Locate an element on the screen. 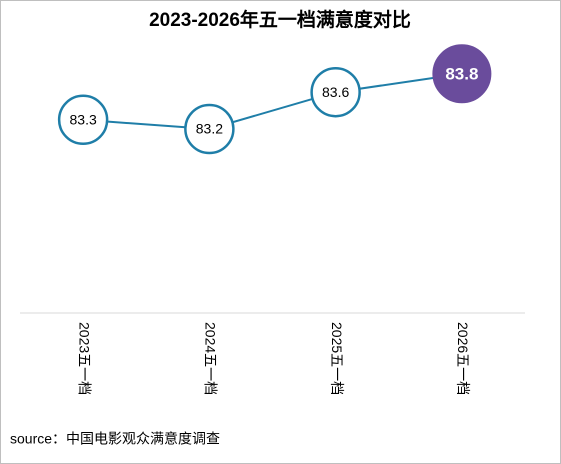 This screenshot has width=561, height=464. x-tick-label: 2024五一档 is located at coordinates (211, 358).